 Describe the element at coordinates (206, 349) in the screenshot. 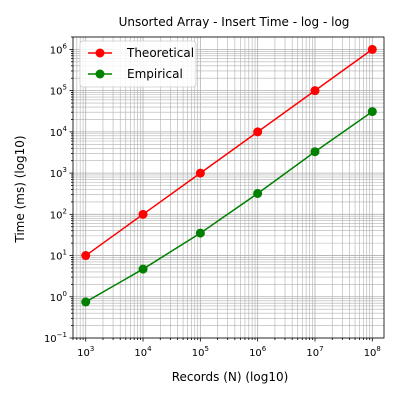

I see `x-tick-exponent: 5` at that location.